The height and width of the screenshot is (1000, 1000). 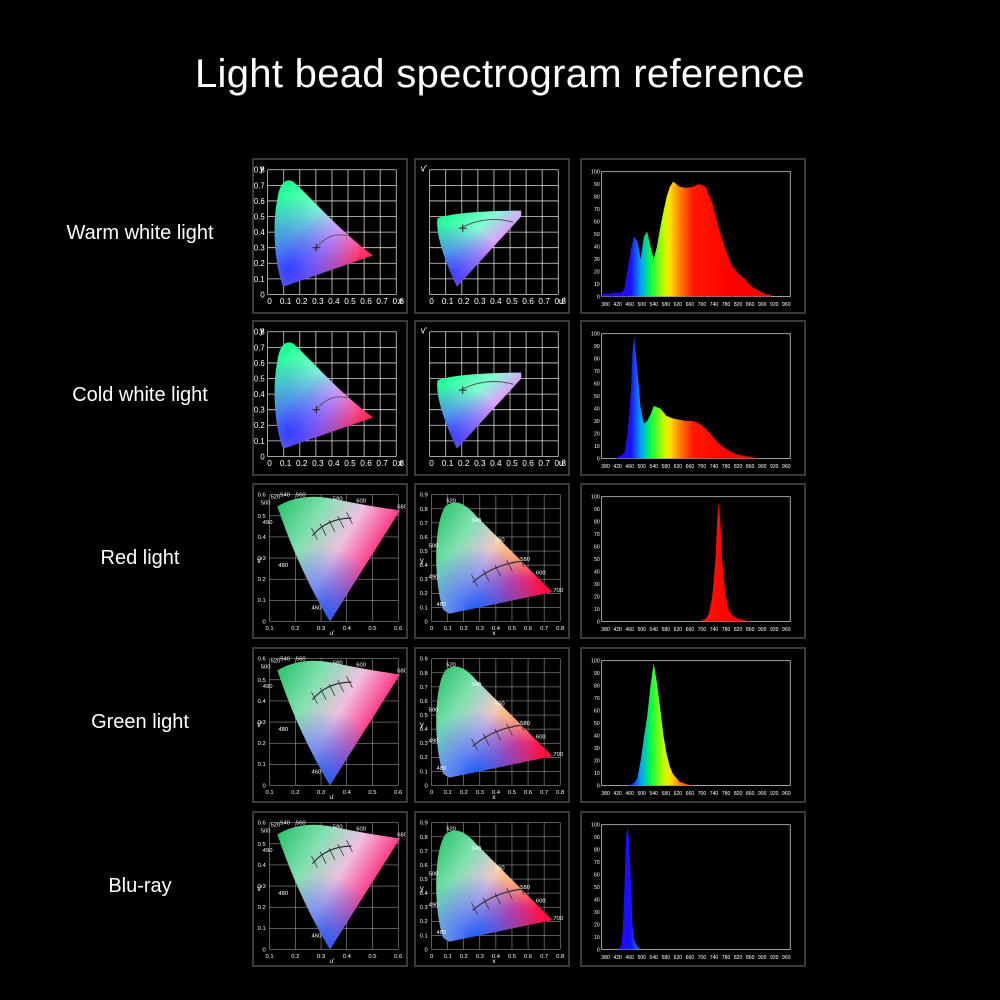 What do you see at coordinates (702, 630) in the screenshot?
I see `x-tick-label: 700` at bounding box center [702, 630].